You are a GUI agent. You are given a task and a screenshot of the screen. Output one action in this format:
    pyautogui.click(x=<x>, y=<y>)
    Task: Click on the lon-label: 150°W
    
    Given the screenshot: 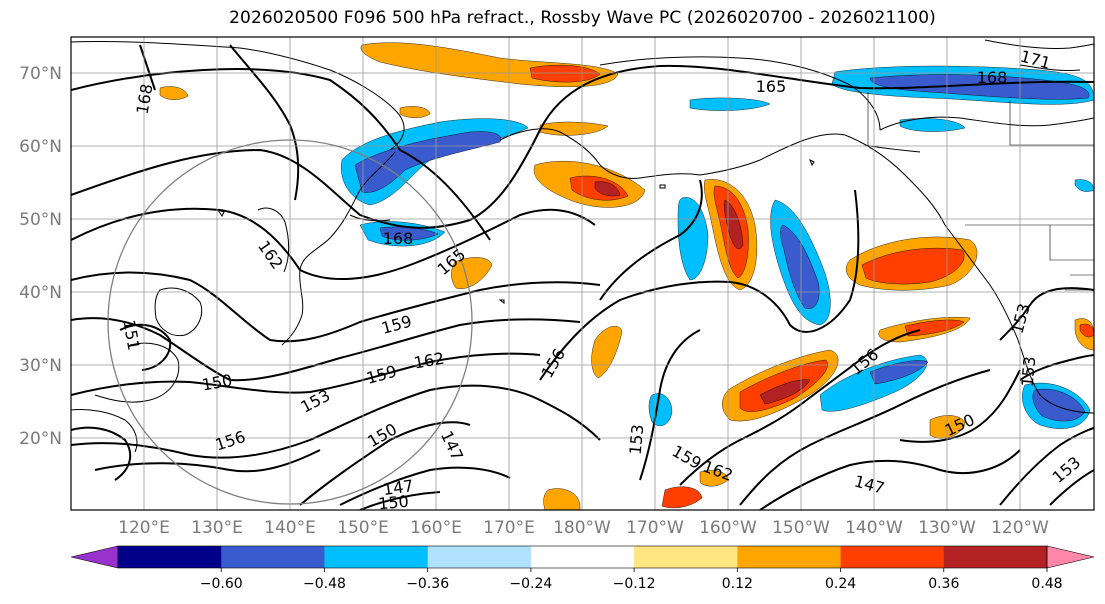 What is the action you would take?
    pyautogui.click(x=801, y=528)
    